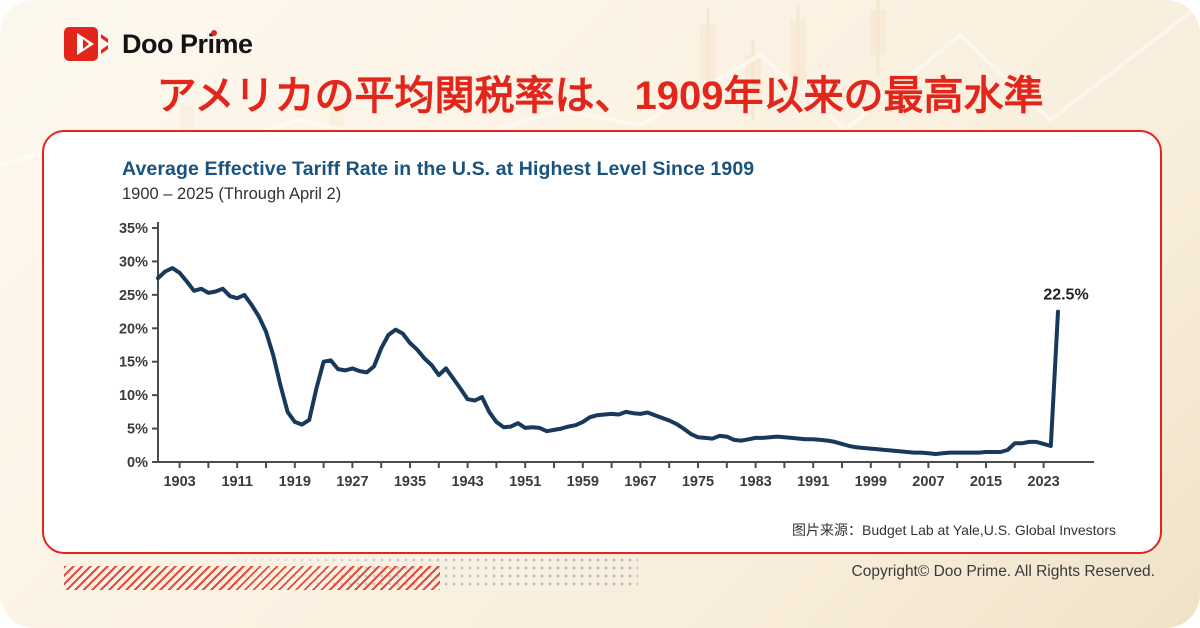 Image resolution: width=1200 pixels, height=628 pixels. I want to click on logo-i-dot-decoration, so click(214, 33).